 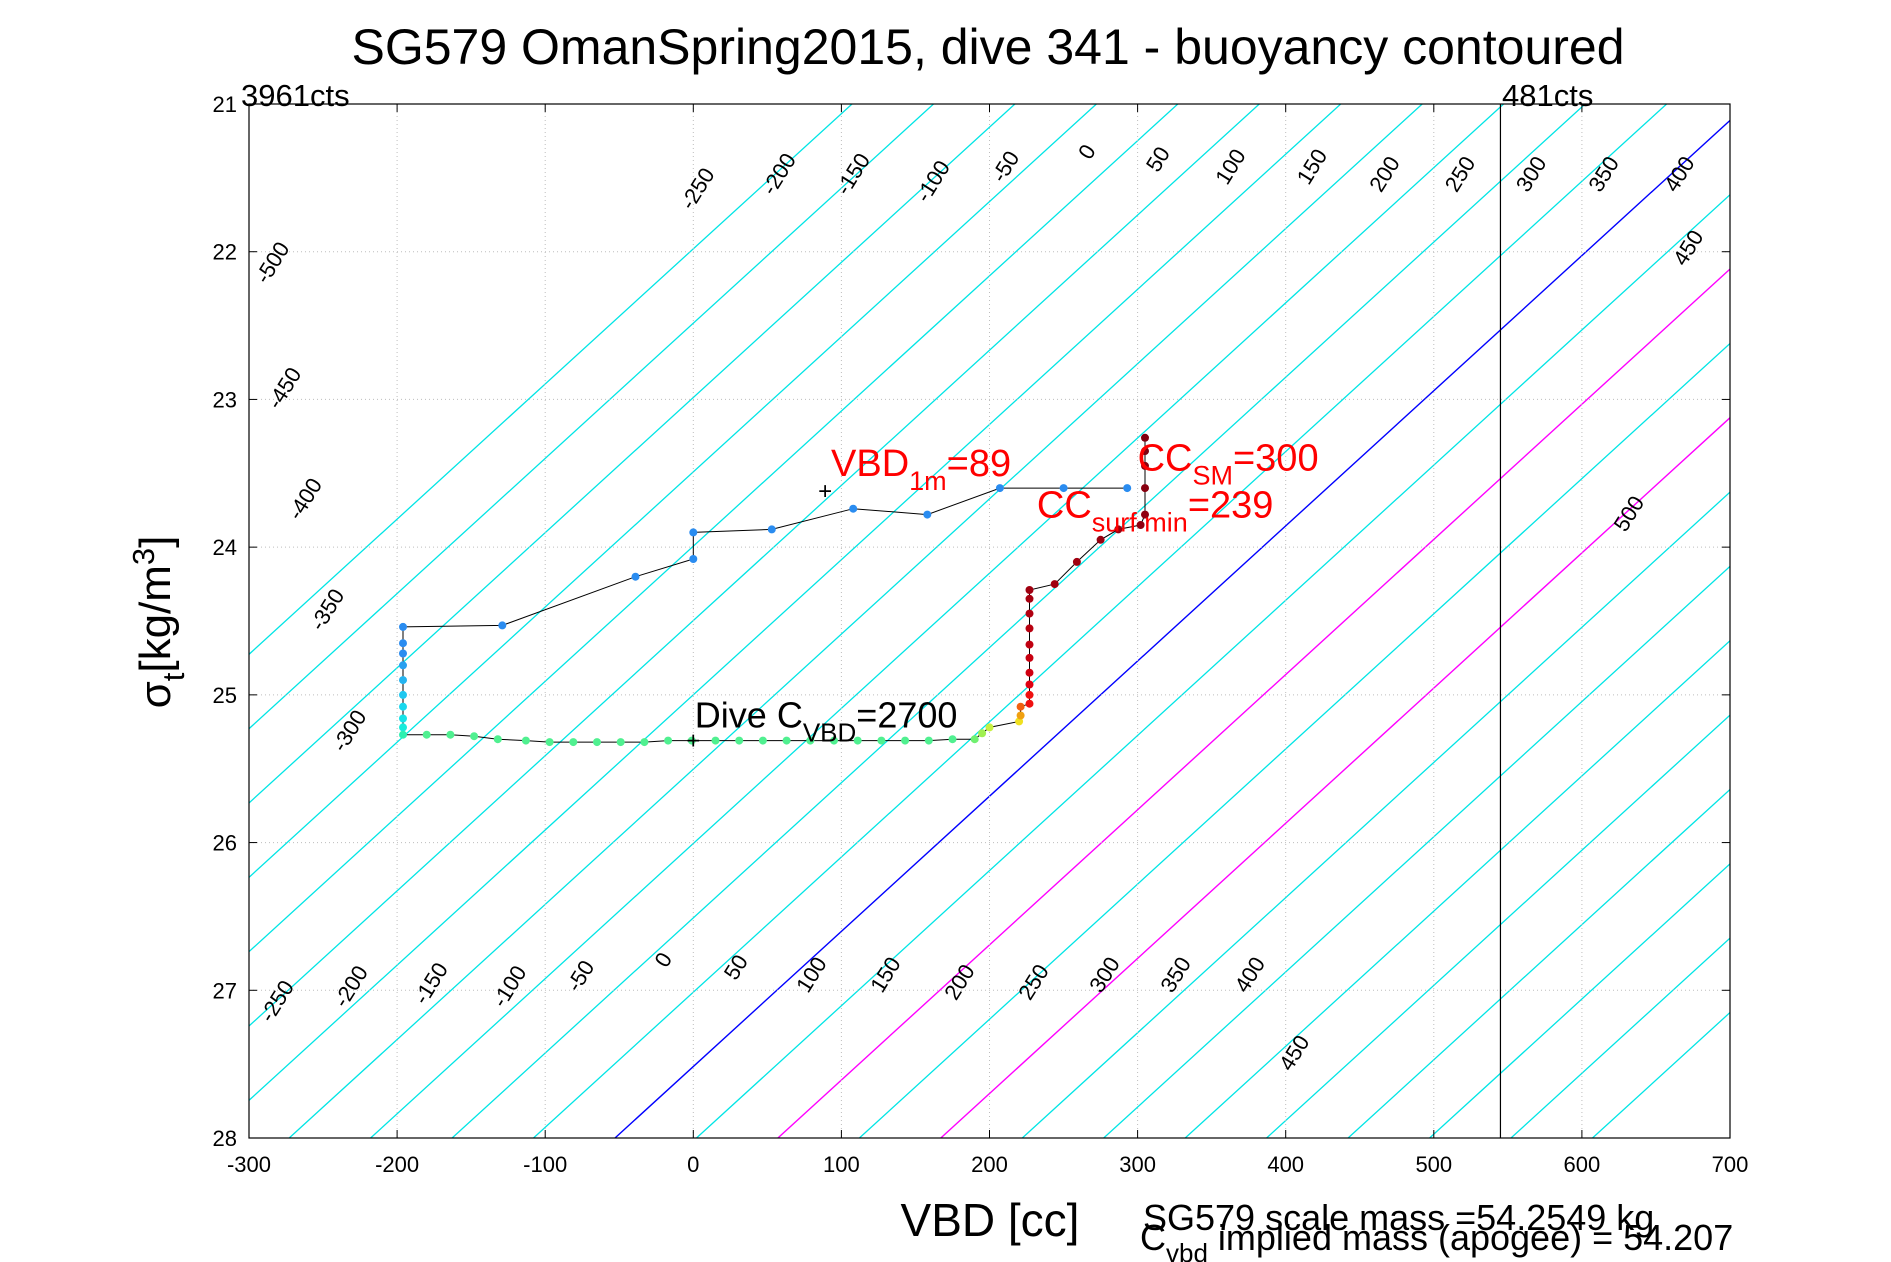 What do you see at coordinates (1294, 1053) in the screenshot?
I see `contour-label-lower: 450` at bounding box center [1294, 1053].